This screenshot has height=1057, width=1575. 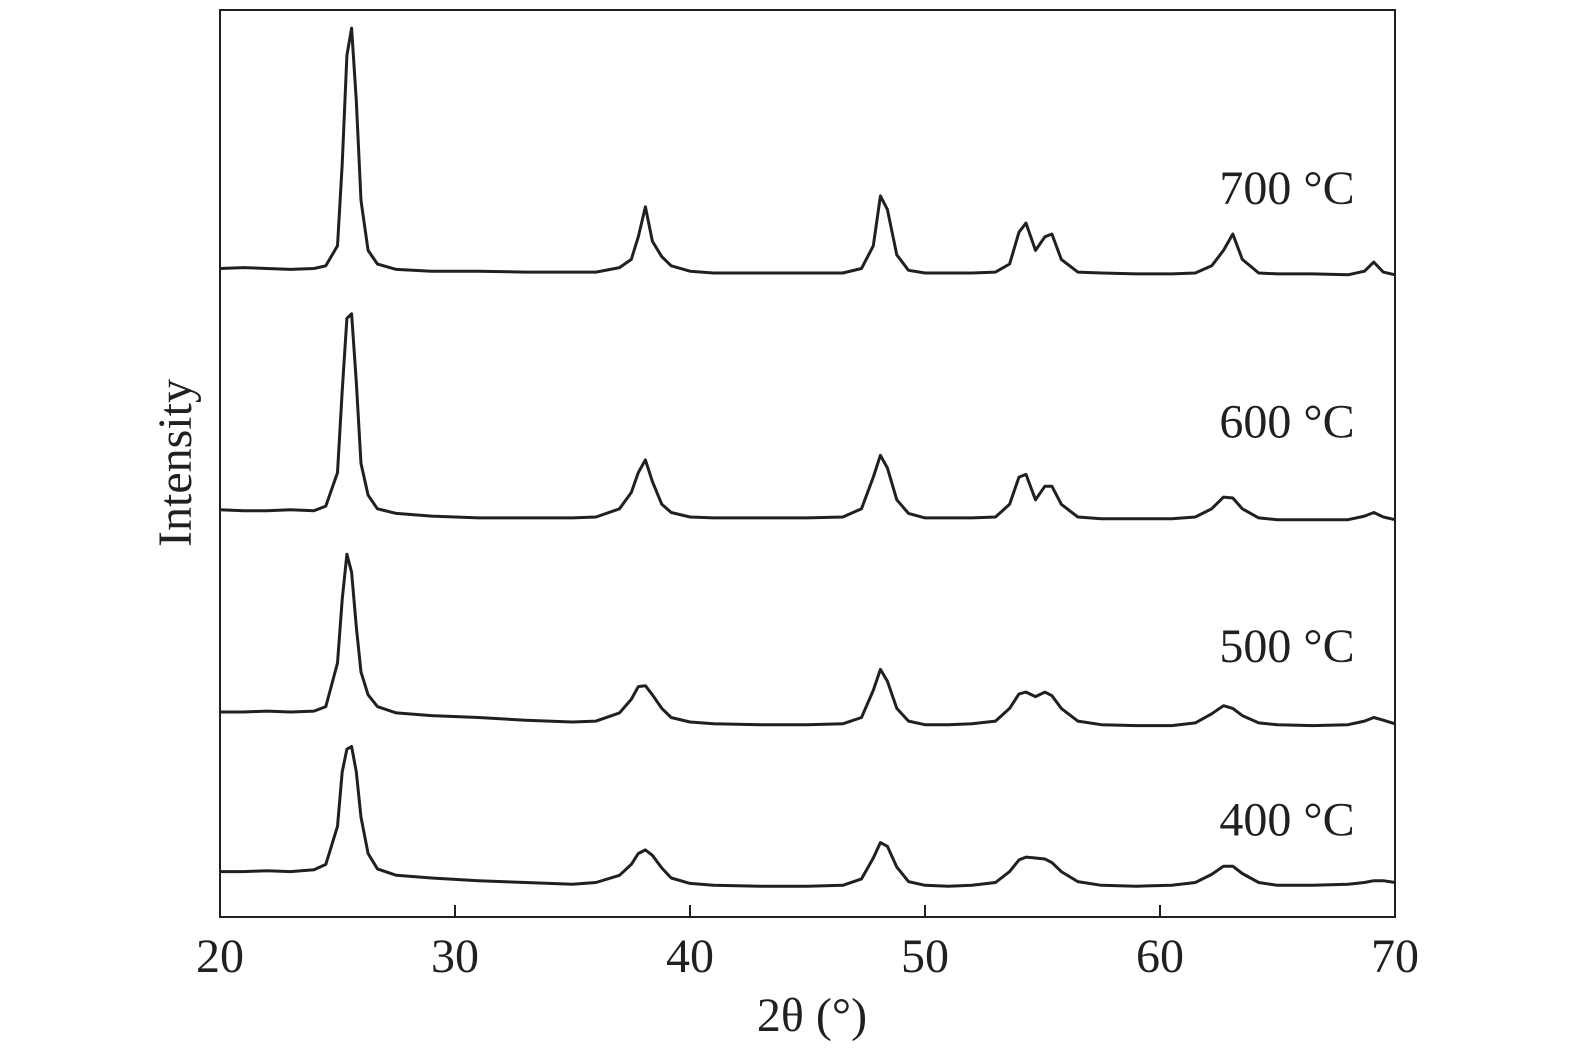 I want to click on series-label: 400 °C, so click(x=1286, y=820).